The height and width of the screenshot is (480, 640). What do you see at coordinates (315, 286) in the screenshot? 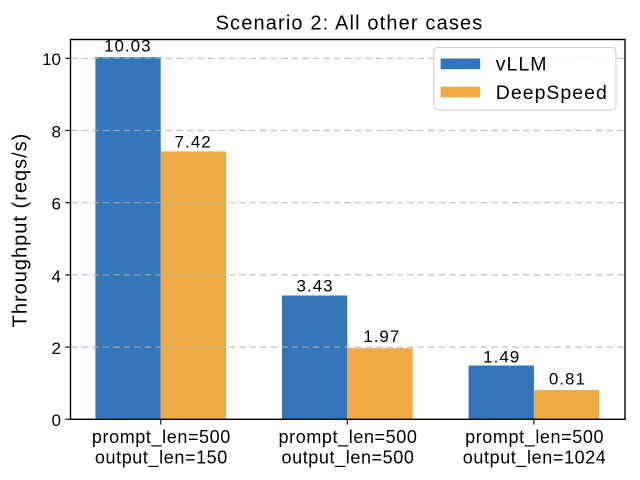
I see `svg-text: 3.43` at bounding box center [315, 286].